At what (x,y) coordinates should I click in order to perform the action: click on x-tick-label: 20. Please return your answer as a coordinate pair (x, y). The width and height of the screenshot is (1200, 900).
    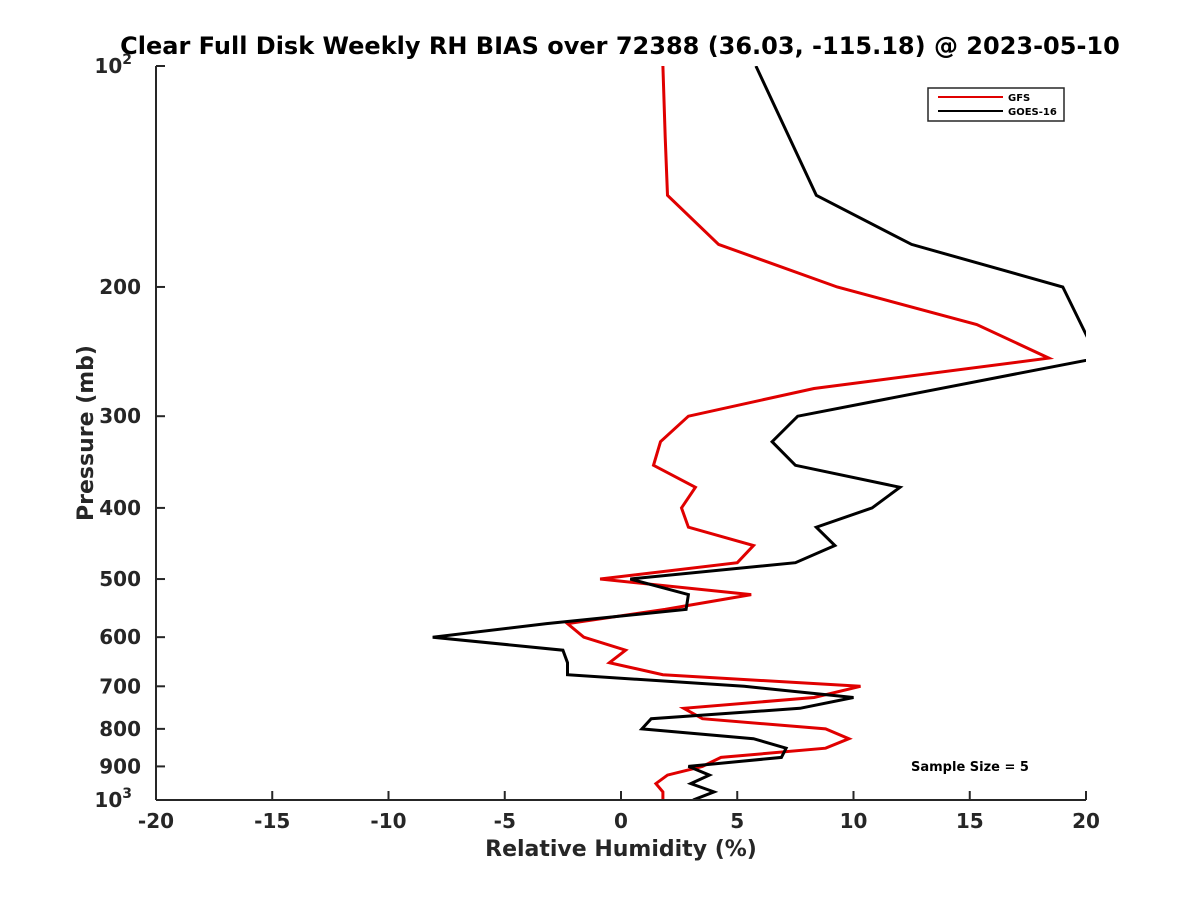
    Looking at the image, I should click on (1086, 821).